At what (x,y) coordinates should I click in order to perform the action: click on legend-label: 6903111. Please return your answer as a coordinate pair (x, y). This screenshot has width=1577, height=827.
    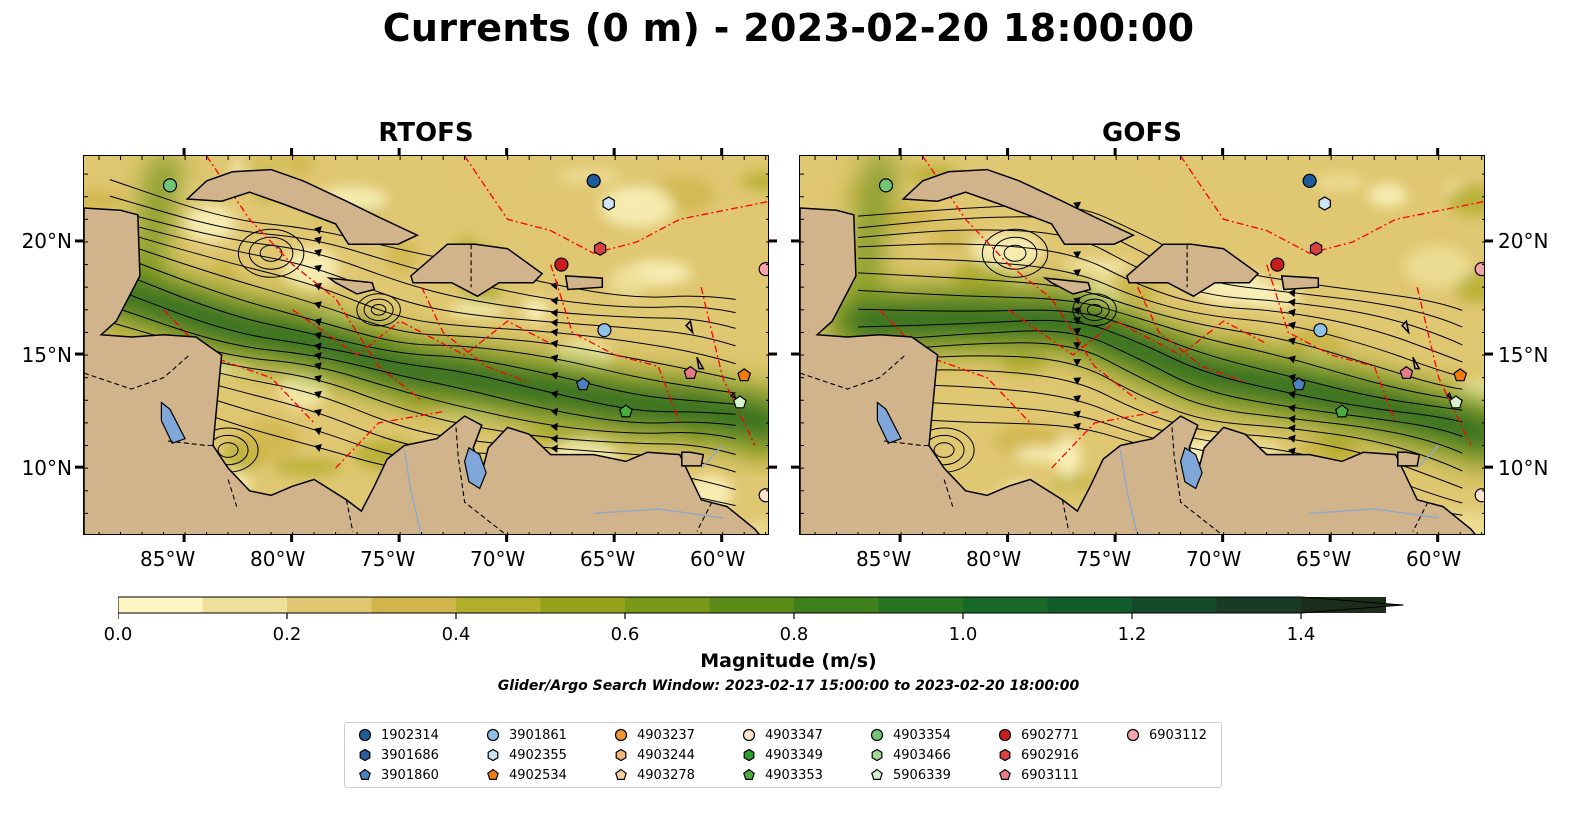
    Looking at the image, I should click on (1050, 775).